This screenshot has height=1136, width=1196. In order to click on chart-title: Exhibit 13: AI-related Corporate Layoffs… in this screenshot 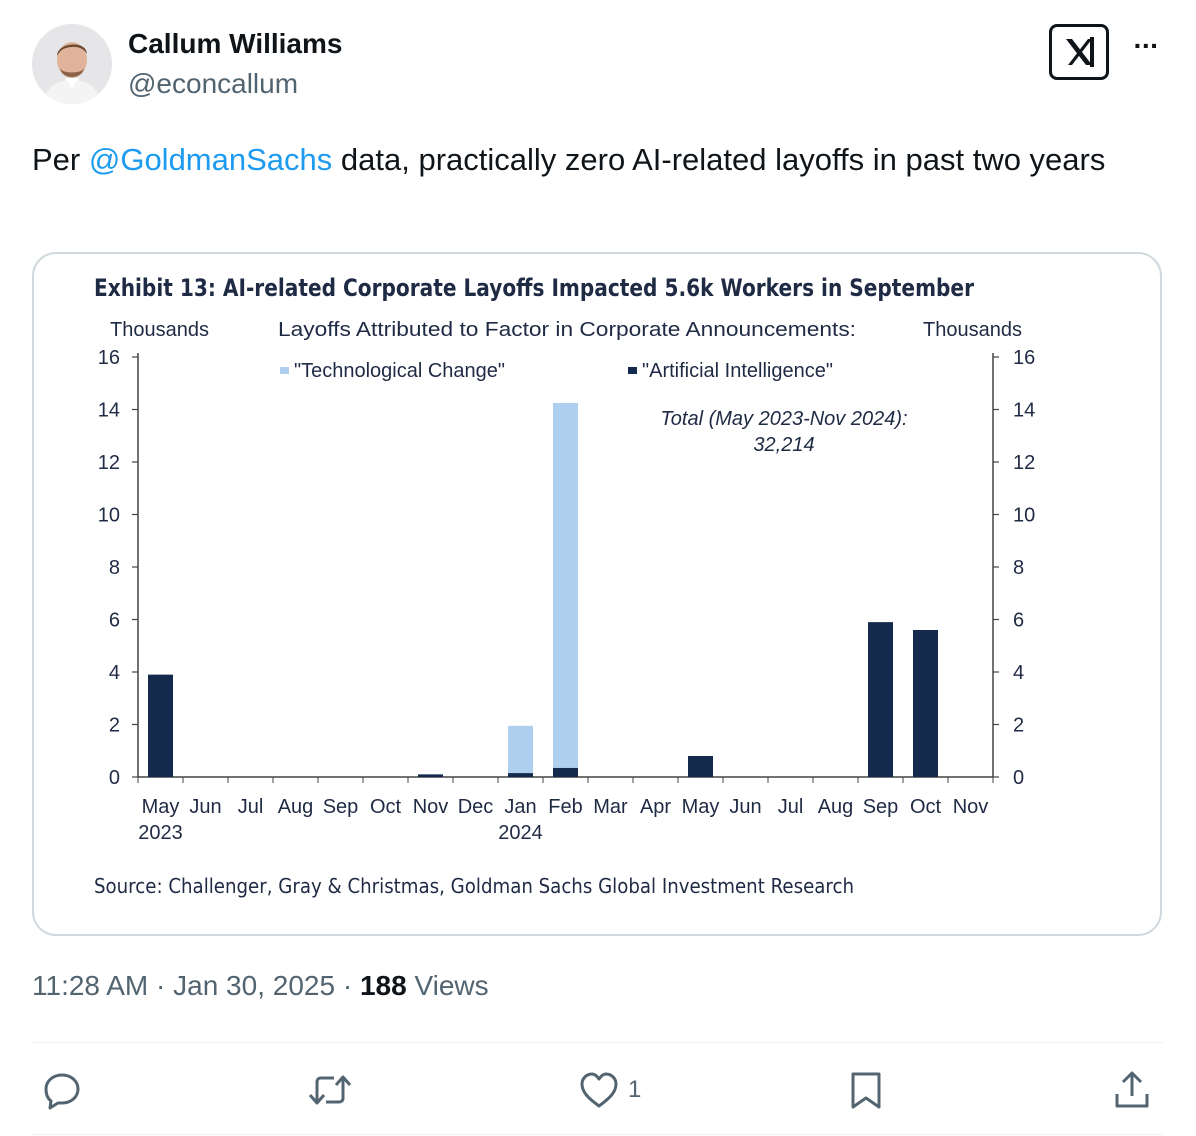, I will do `click(534, 288)`.